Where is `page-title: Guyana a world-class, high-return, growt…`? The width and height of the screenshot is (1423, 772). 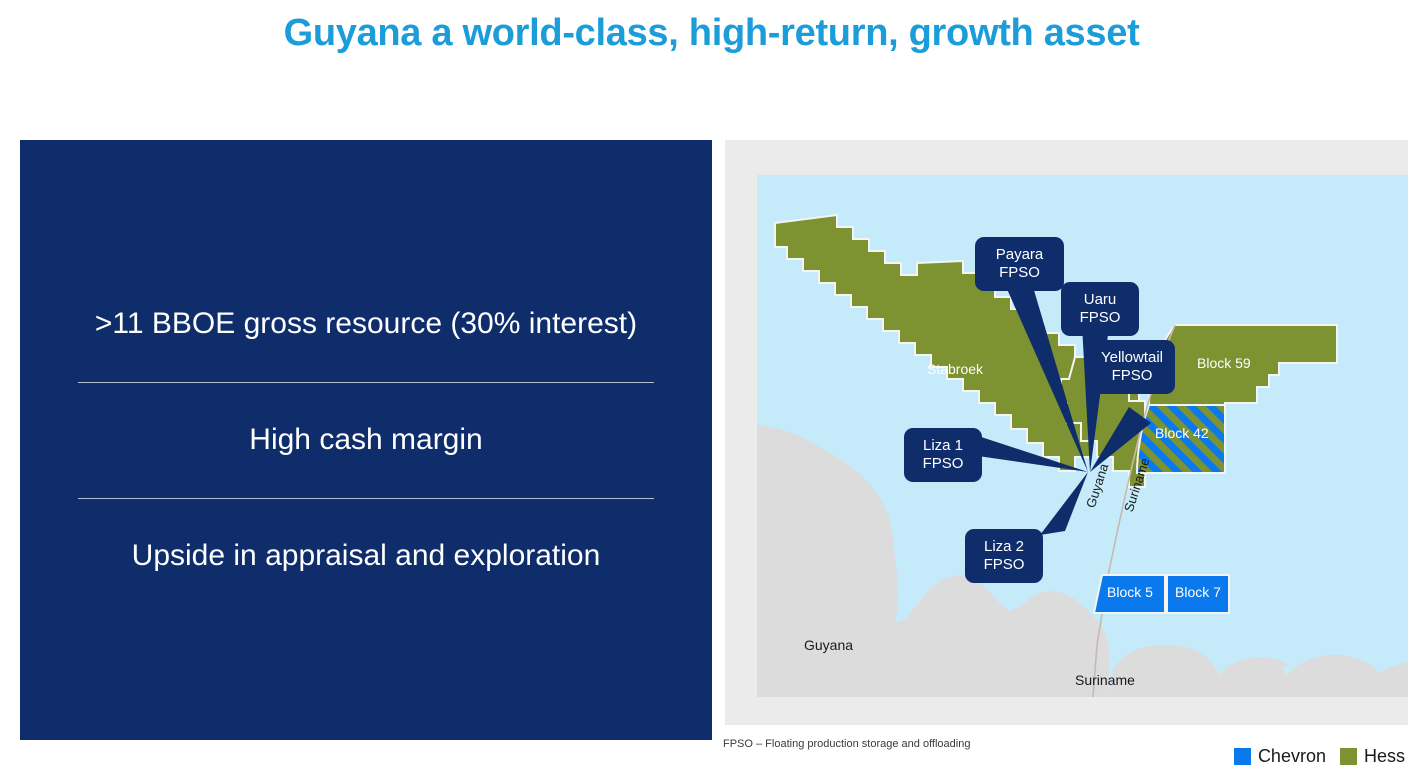
page-title: Guyana a world-class, high-return, growt… is located at coordinates (711, 33).